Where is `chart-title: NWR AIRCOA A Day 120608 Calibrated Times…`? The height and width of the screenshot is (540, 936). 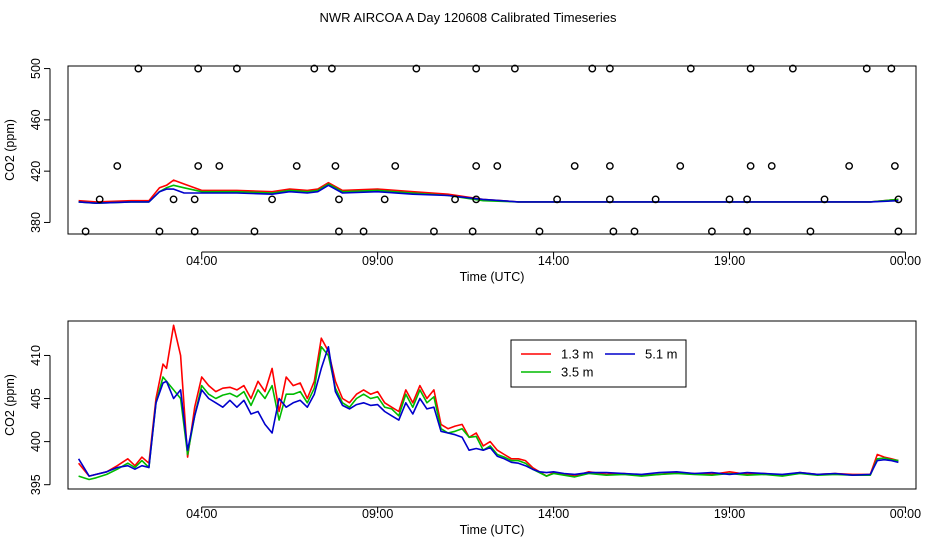
chart-title: NWR AIRCOA A Day 120608 Calibrated Times… is located at coordinates (468, 17).